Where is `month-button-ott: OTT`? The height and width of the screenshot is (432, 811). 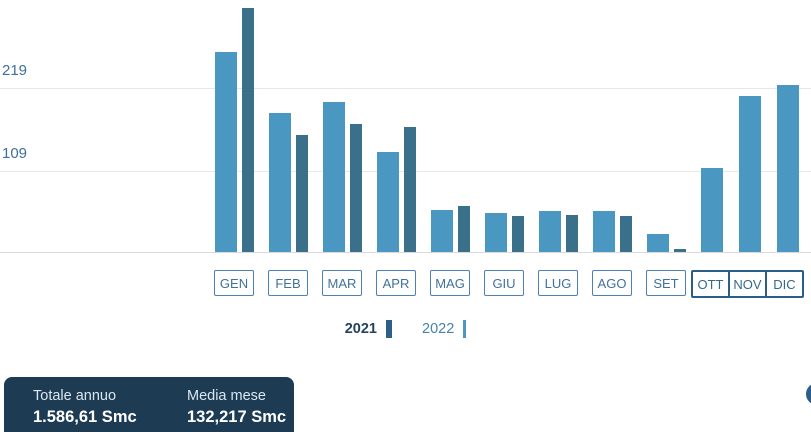 month-button-ott: OTT is located at coordinates (710, 284).